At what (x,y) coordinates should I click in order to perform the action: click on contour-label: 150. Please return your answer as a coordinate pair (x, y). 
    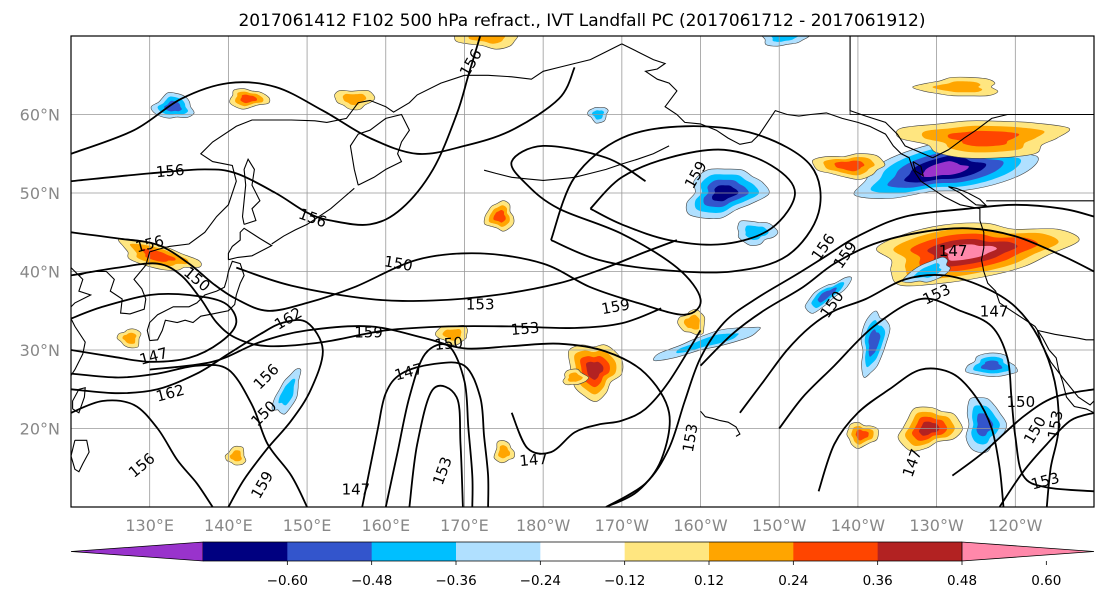
    Looking at the image, I should click on (449, 343).